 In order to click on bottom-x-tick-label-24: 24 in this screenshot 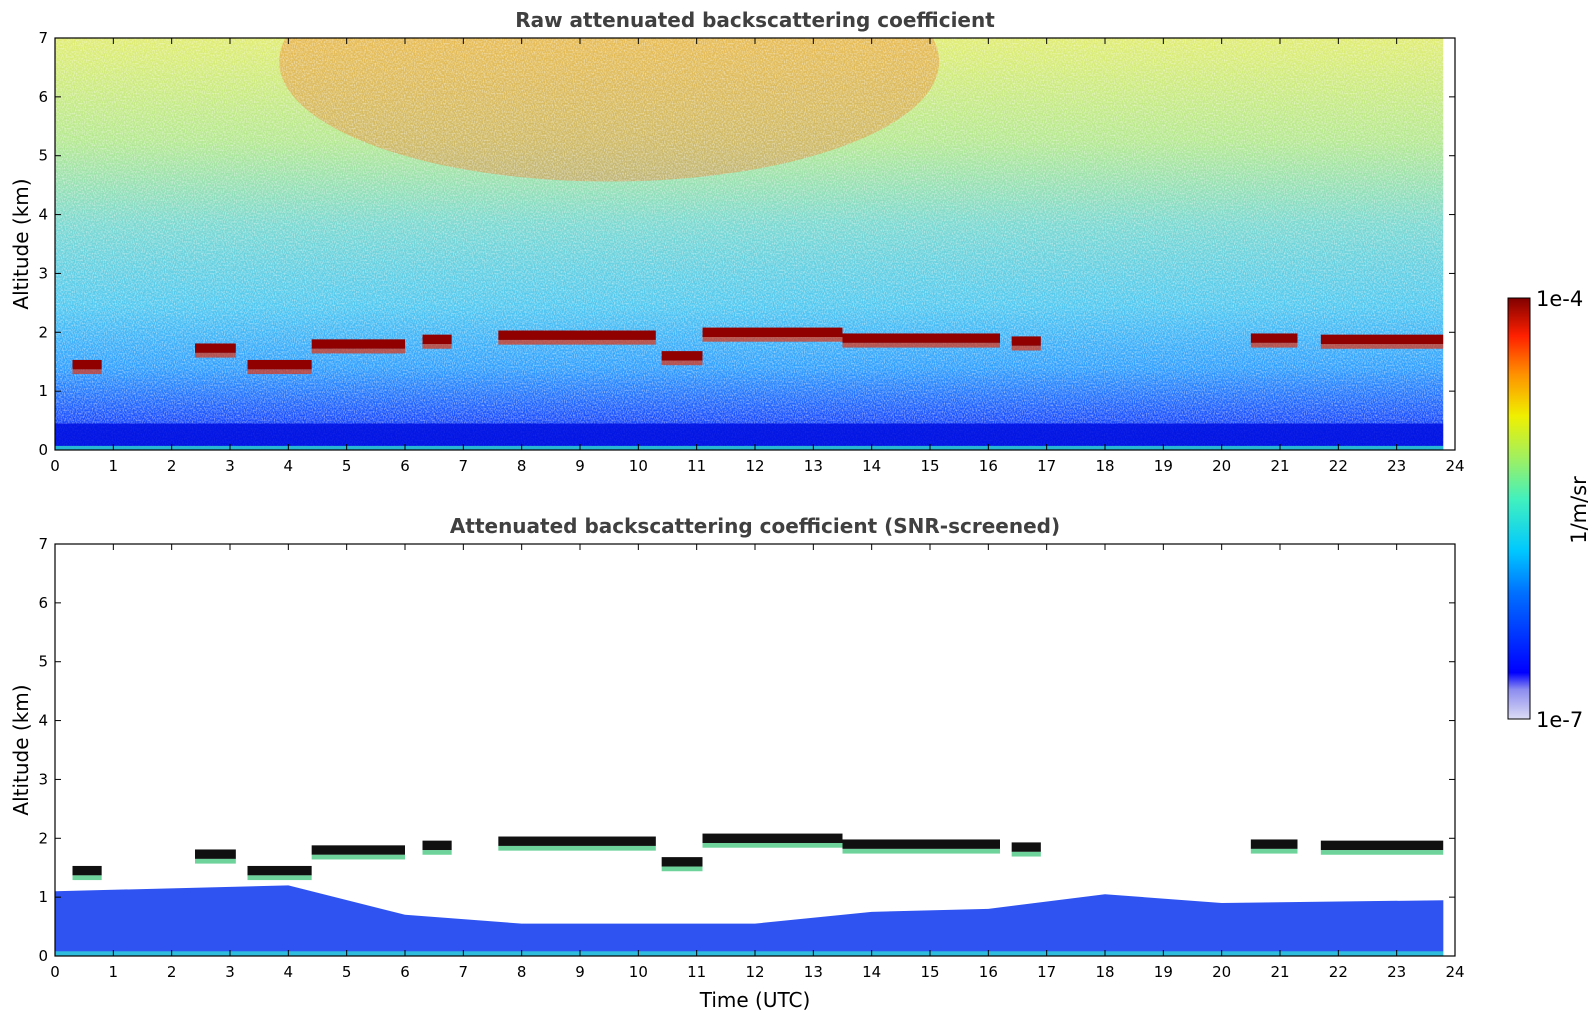, I will do `click(1454, 972)`.